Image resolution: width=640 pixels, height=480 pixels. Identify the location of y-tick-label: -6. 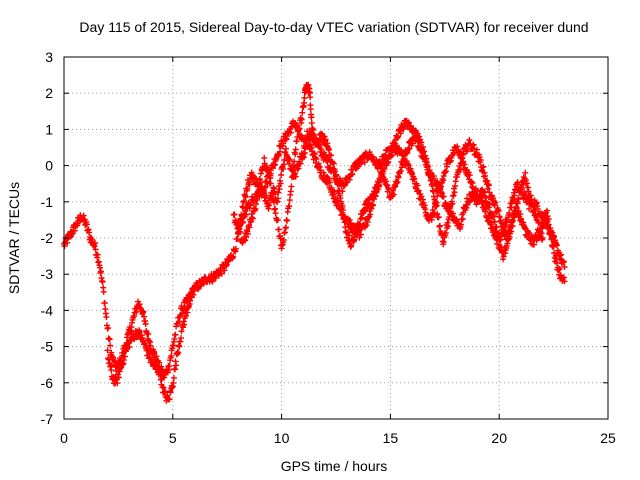
(47, 383).